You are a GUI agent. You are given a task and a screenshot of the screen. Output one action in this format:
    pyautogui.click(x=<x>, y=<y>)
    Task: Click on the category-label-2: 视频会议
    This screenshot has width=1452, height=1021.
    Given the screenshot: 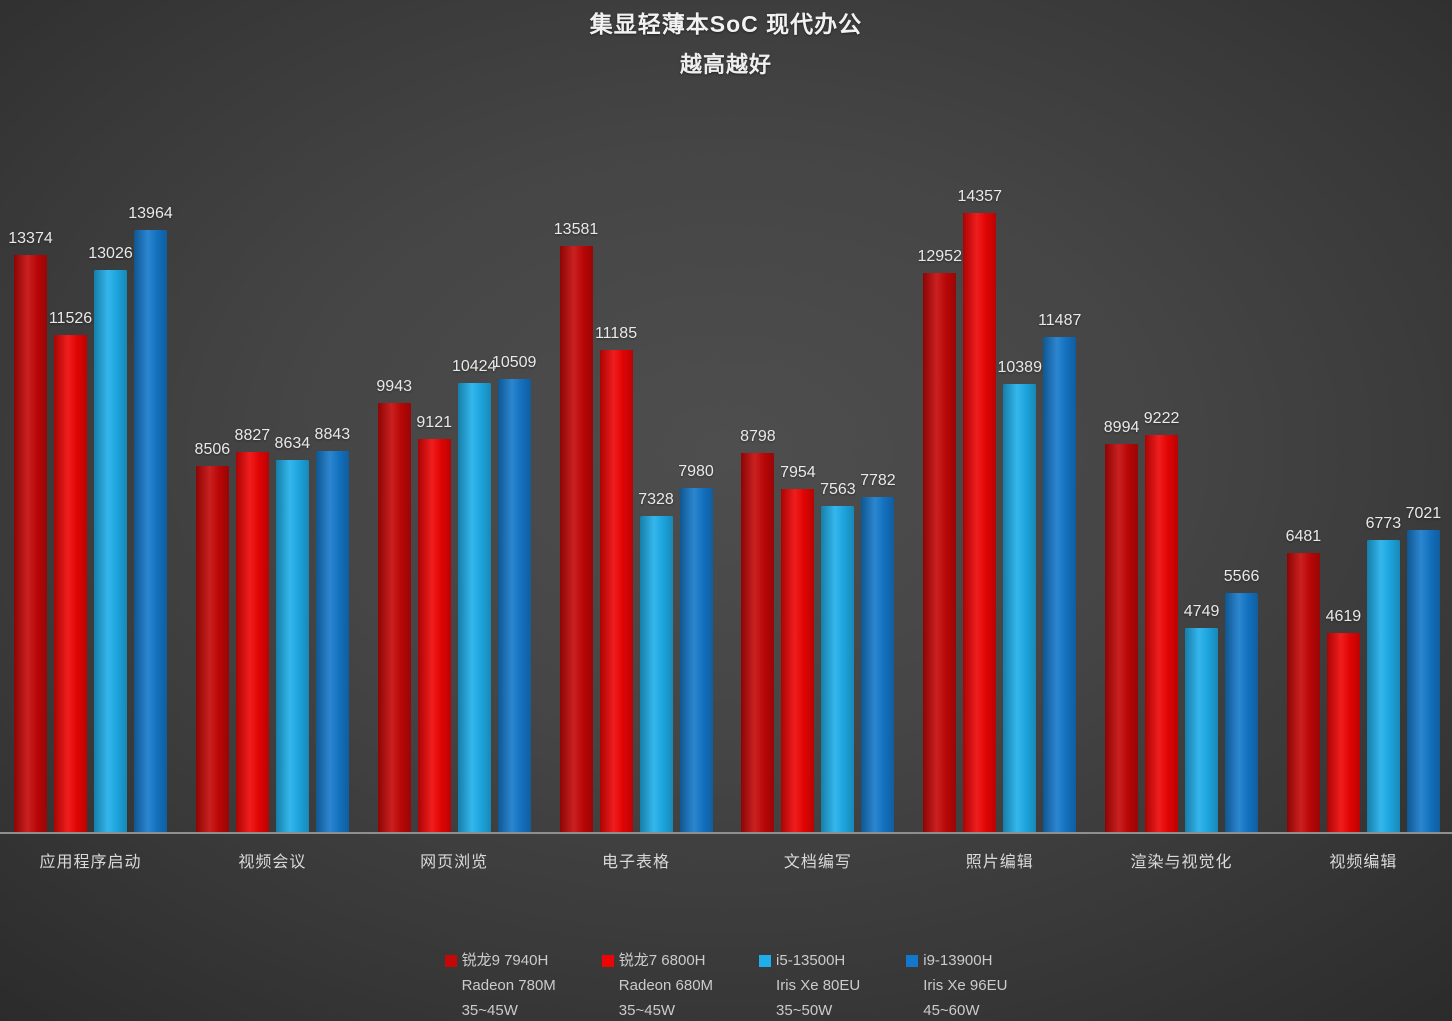 What is the action you would take?
    pyautogui.click(x=272, y=862)
    